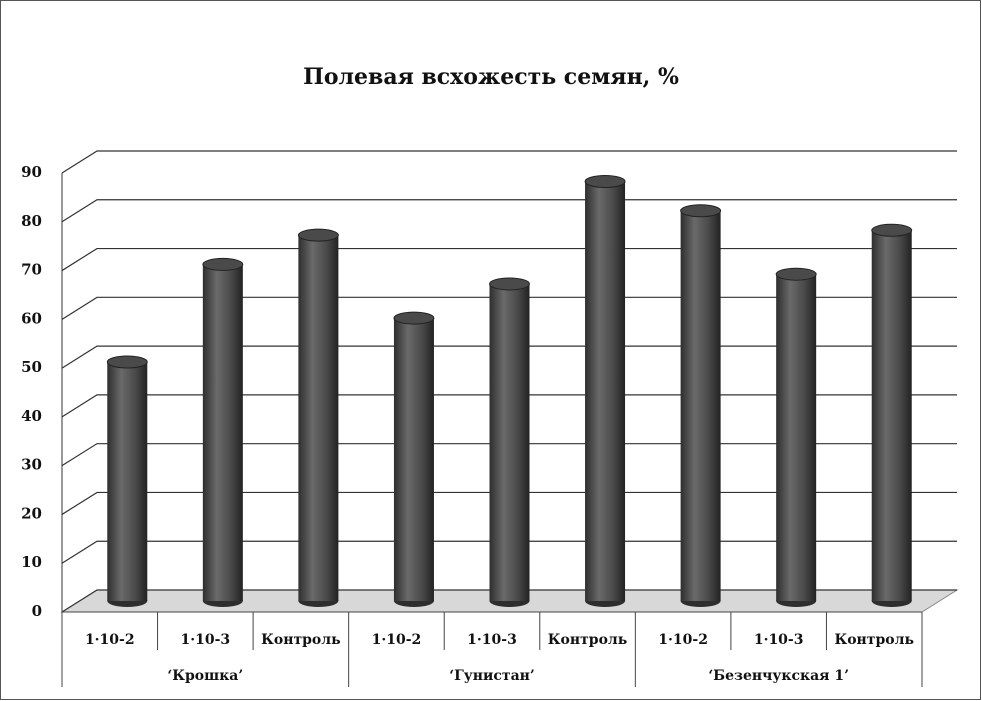  What do you see at coordinates (31, 270) in the screenshot?
I see `y-tick-label: 70` at bounding box center [31, 270].